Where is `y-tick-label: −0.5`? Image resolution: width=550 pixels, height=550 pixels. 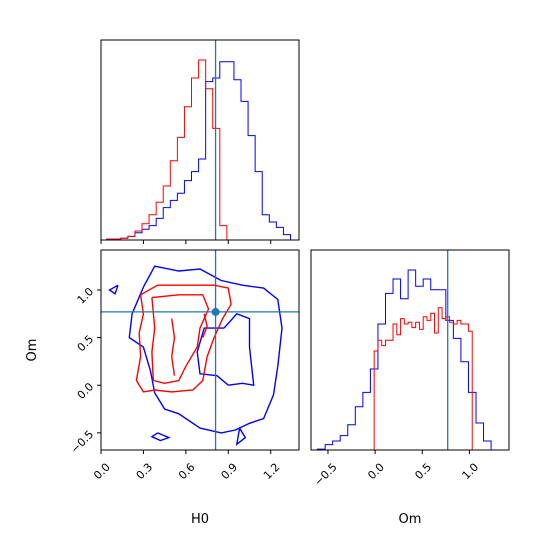 y-tick-label: −0.5 is located at coordinates (82, 442).